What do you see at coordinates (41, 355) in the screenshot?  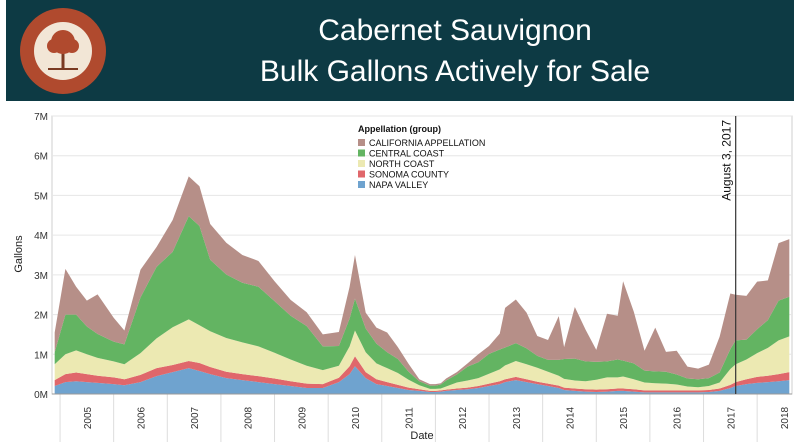 I see `y-tick-label: 1M` at bounding box center [41, 355].